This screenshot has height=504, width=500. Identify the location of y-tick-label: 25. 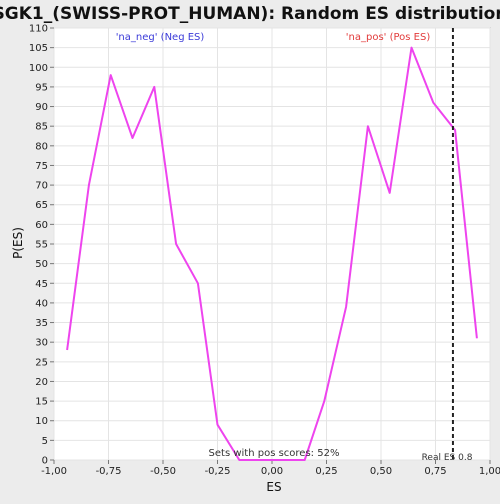
(41, 362).